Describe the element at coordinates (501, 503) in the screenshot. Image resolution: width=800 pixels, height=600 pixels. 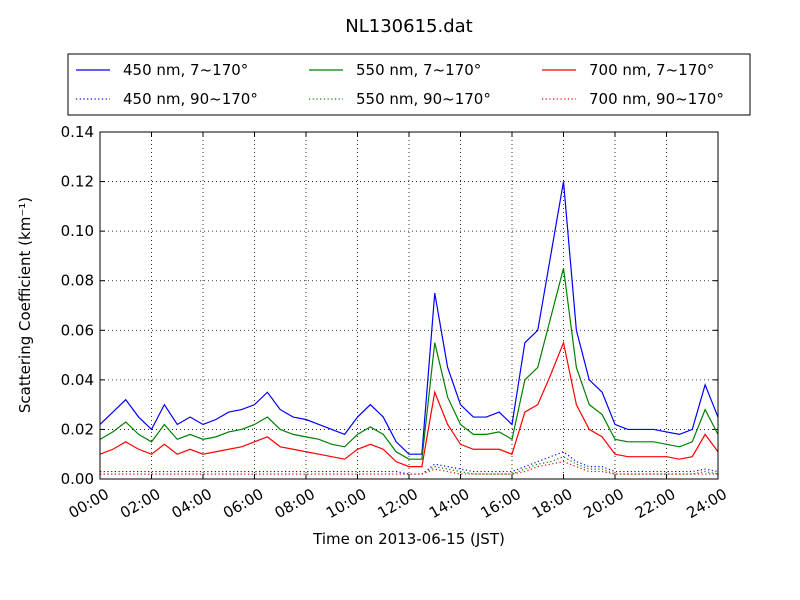
I see `x-tick-label: 16:00` at that location.